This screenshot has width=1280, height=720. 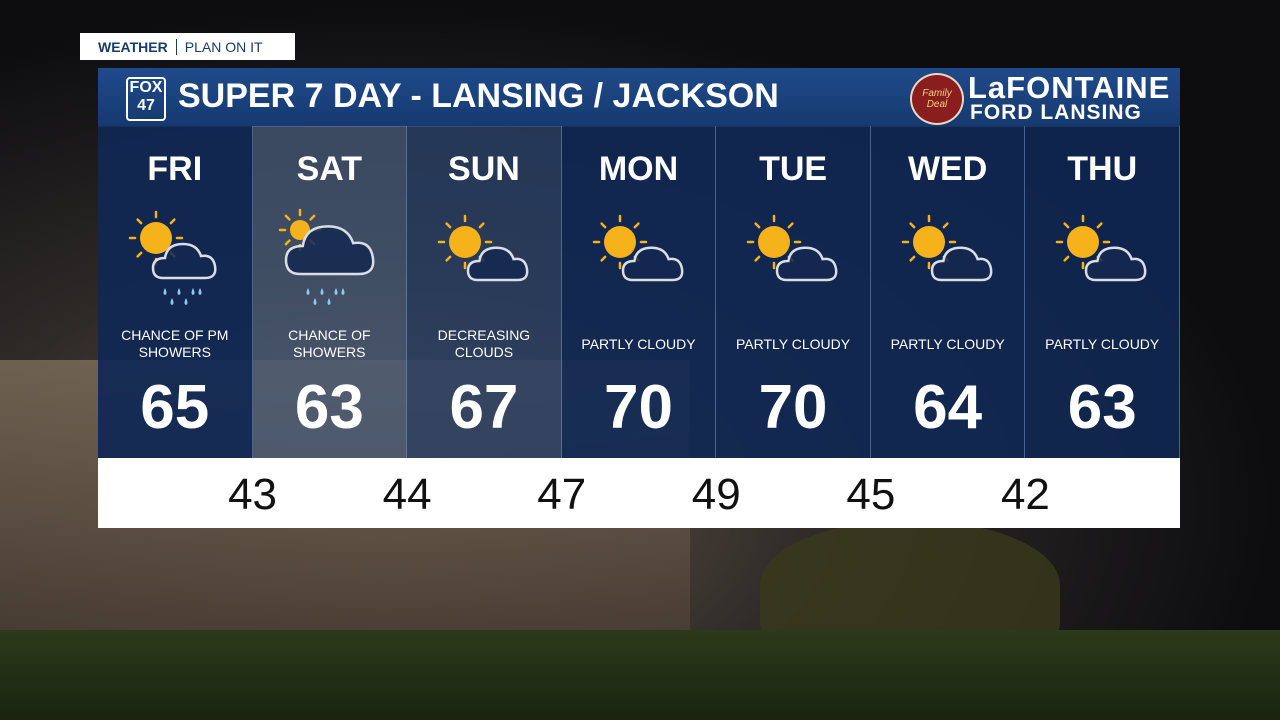 What do you see at coordinates (330, 292) in the screenshot?
I see `day-column: SAT CHANCE OF SHOWERS 63` at bounding box center [330, 292].